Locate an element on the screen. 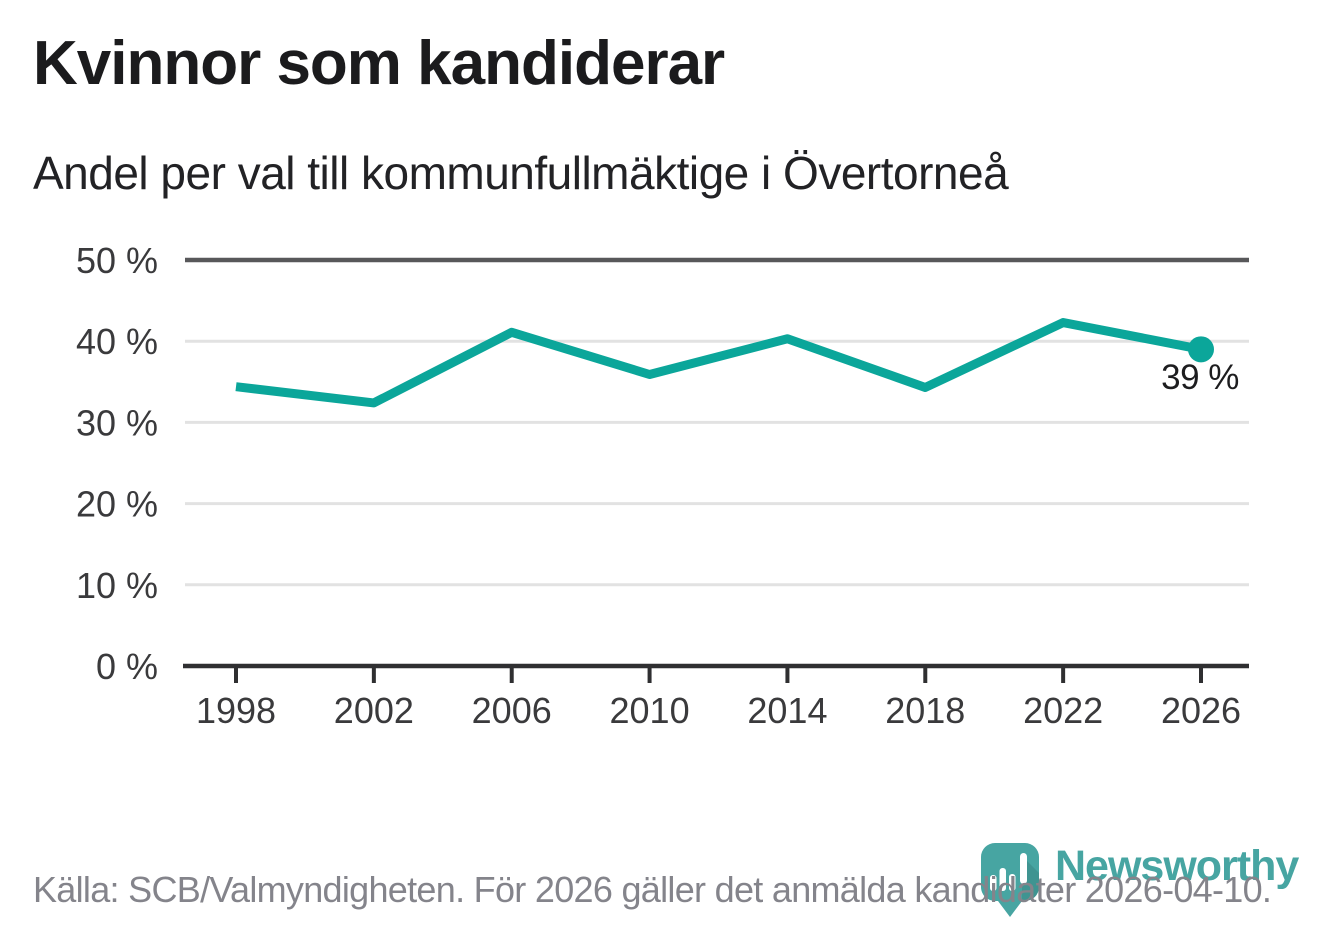  x-axis-label: 1998 is located at coordinates (236, 710).